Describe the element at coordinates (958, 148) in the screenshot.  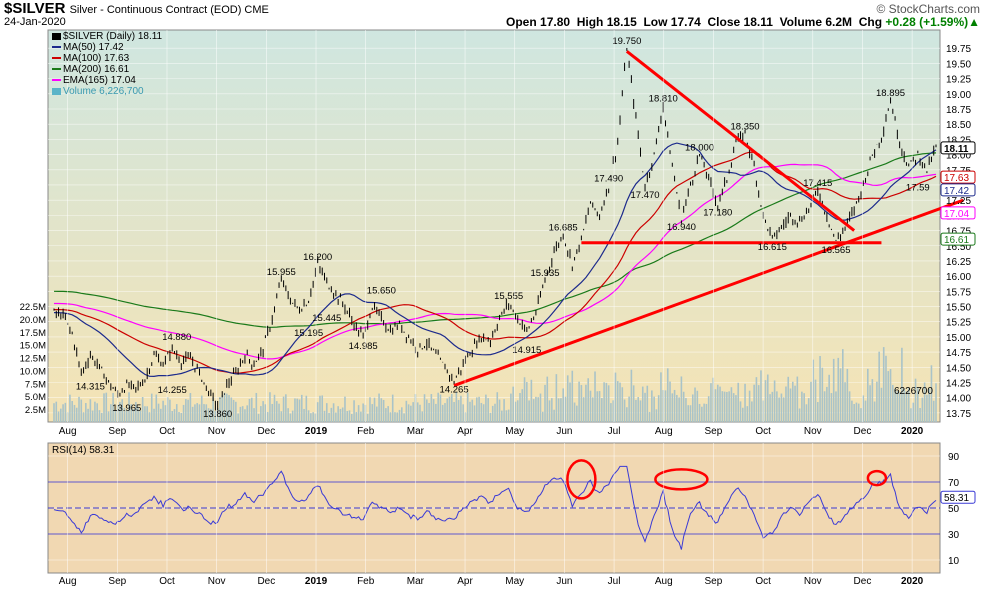
I see `value-badge: 18.11` at that location.